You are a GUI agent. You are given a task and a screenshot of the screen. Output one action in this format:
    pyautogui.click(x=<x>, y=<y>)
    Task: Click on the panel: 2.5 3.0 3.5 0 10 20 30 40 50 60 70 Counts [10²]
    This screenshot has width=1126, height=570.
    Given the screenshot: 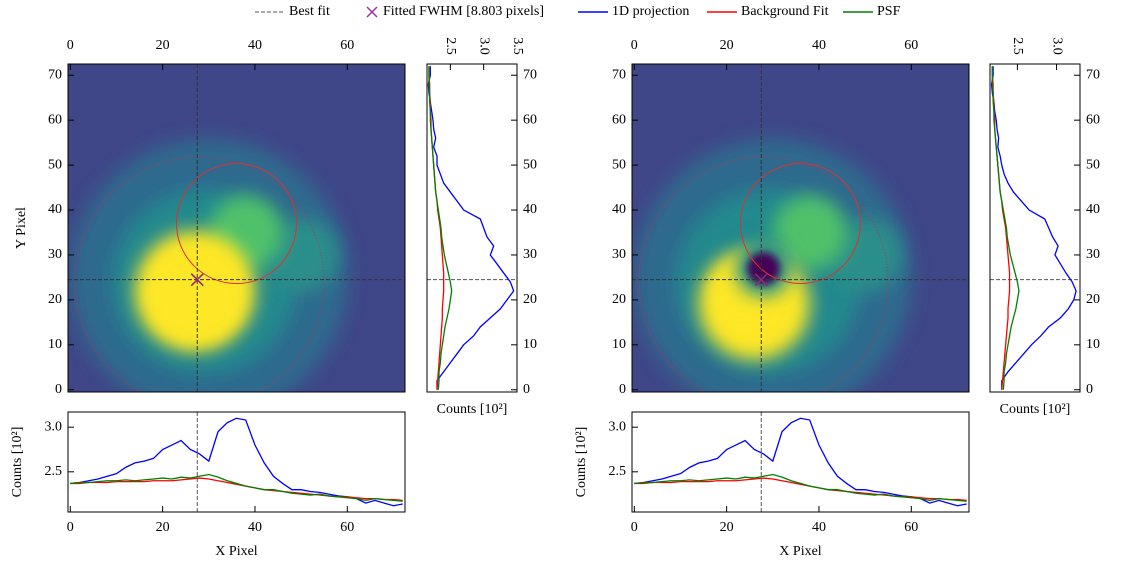 What is the action you would take?
    pyautogui.click(x=481, y=227)
    